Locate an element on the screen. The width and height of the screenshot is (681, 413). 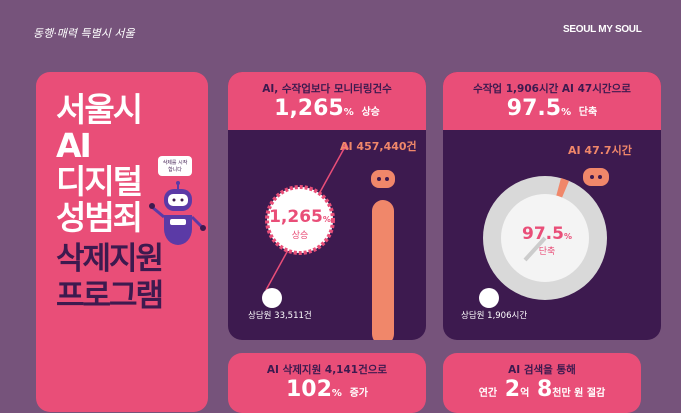
ai-label: AI 457,440건 is located at coordinates (378, 146).